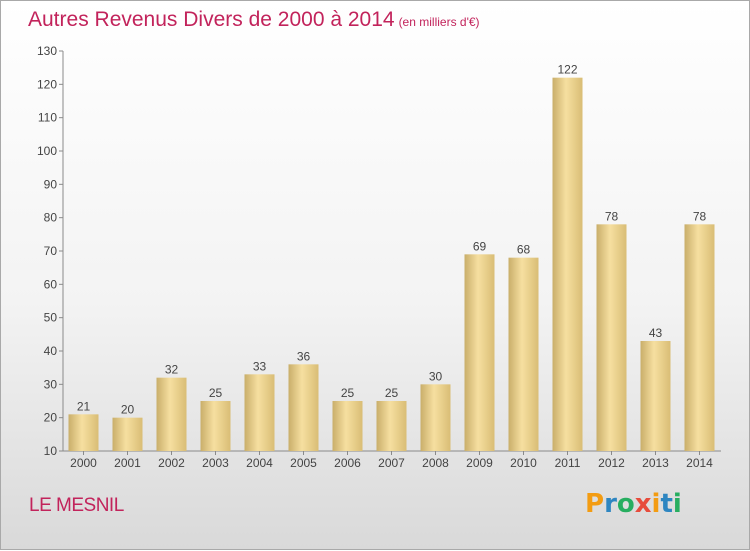  Describe the element at coordinates (347, 463) in the screenshot. I see `x-tick-label: 2006` at that location.